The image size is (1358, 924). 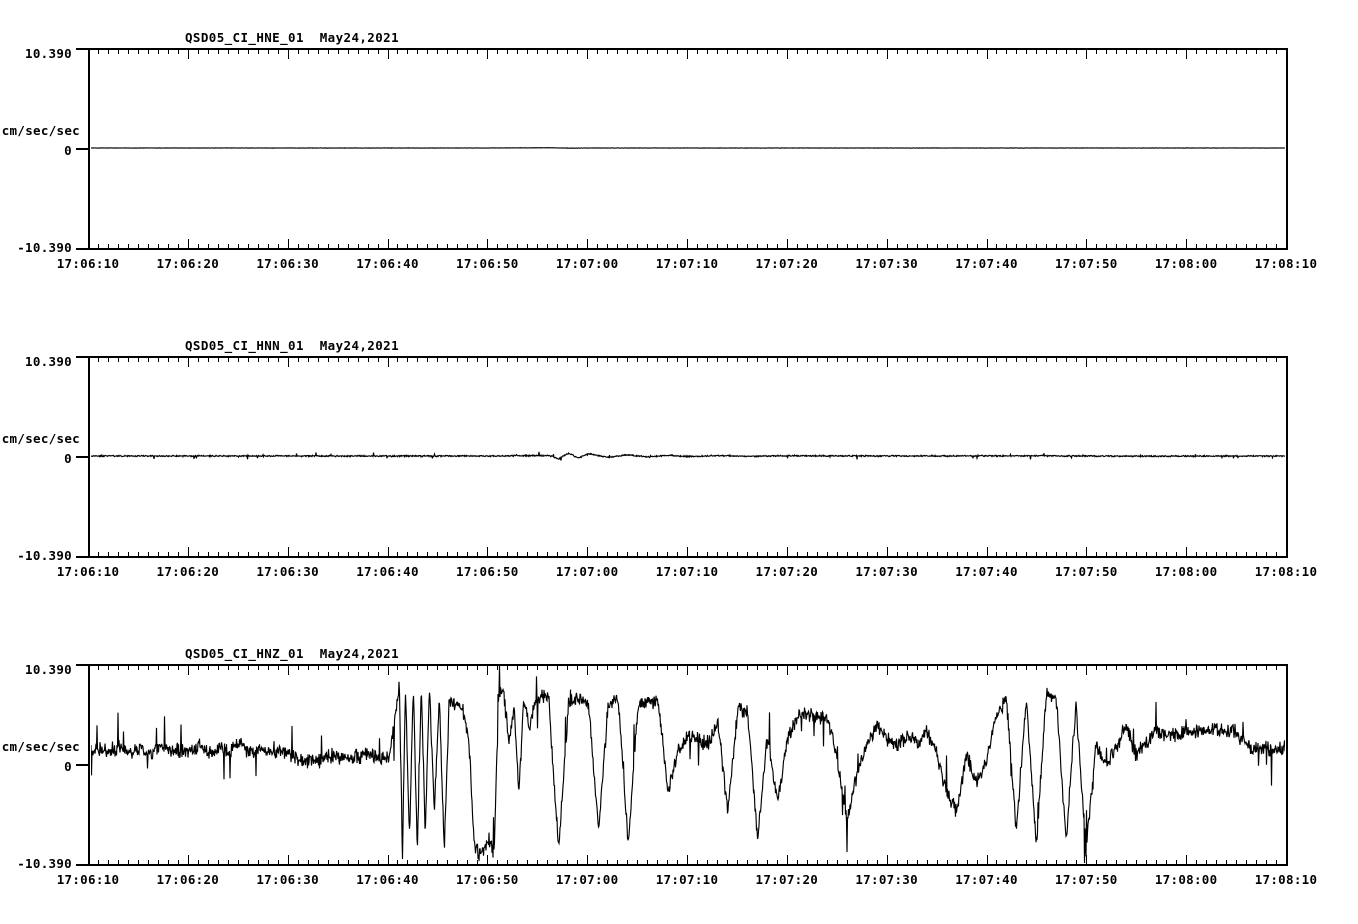 What do you see at coordinates (1287, 765) in the screenshot?
I see `axis-right-HNZ` at bounding box center [1287, 765].